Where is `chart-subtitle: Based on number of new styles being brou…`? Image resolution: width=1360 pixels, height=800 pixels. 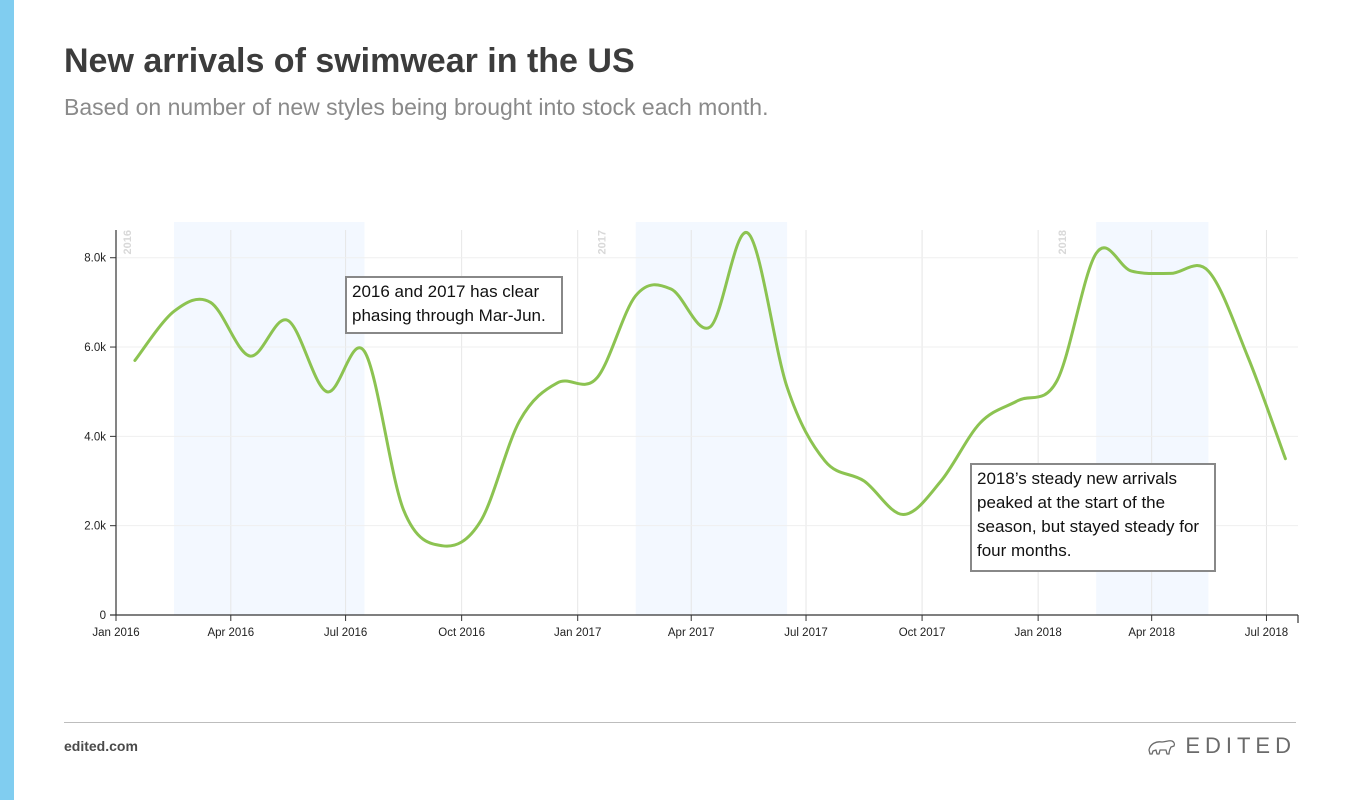
chart-subtitle: Based on number of new styles being brou… is located at coordinates (416, 107).